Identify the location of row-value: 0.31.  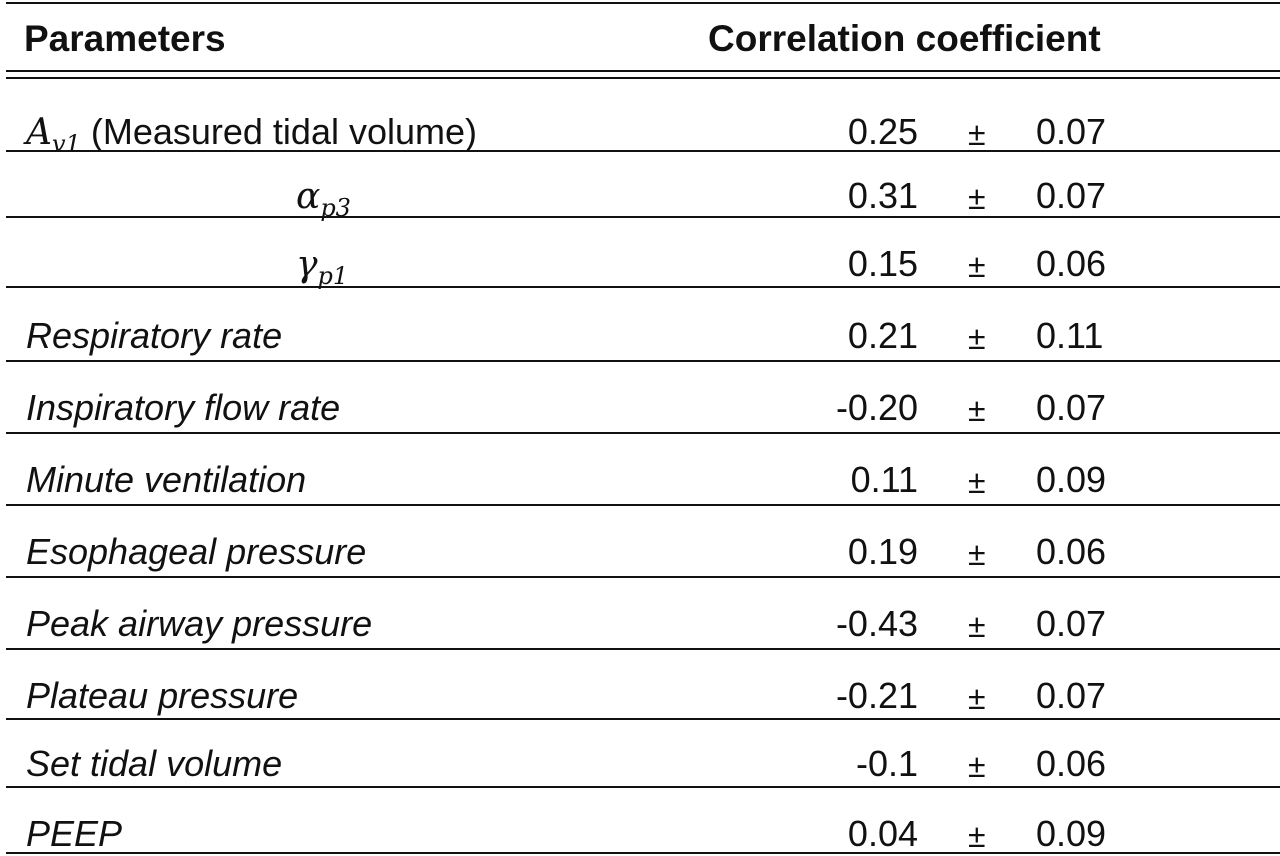
(882, 195).